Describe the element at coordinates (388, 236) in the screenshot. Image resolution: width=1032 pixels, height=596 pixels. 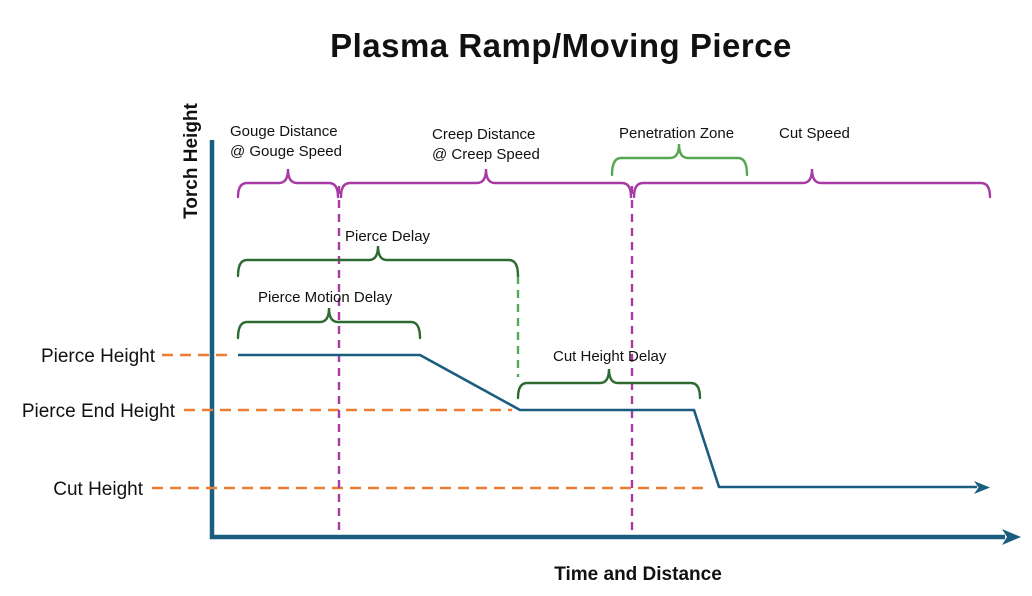
I see `pierce-delay-label: Pierce Delay` at that location.